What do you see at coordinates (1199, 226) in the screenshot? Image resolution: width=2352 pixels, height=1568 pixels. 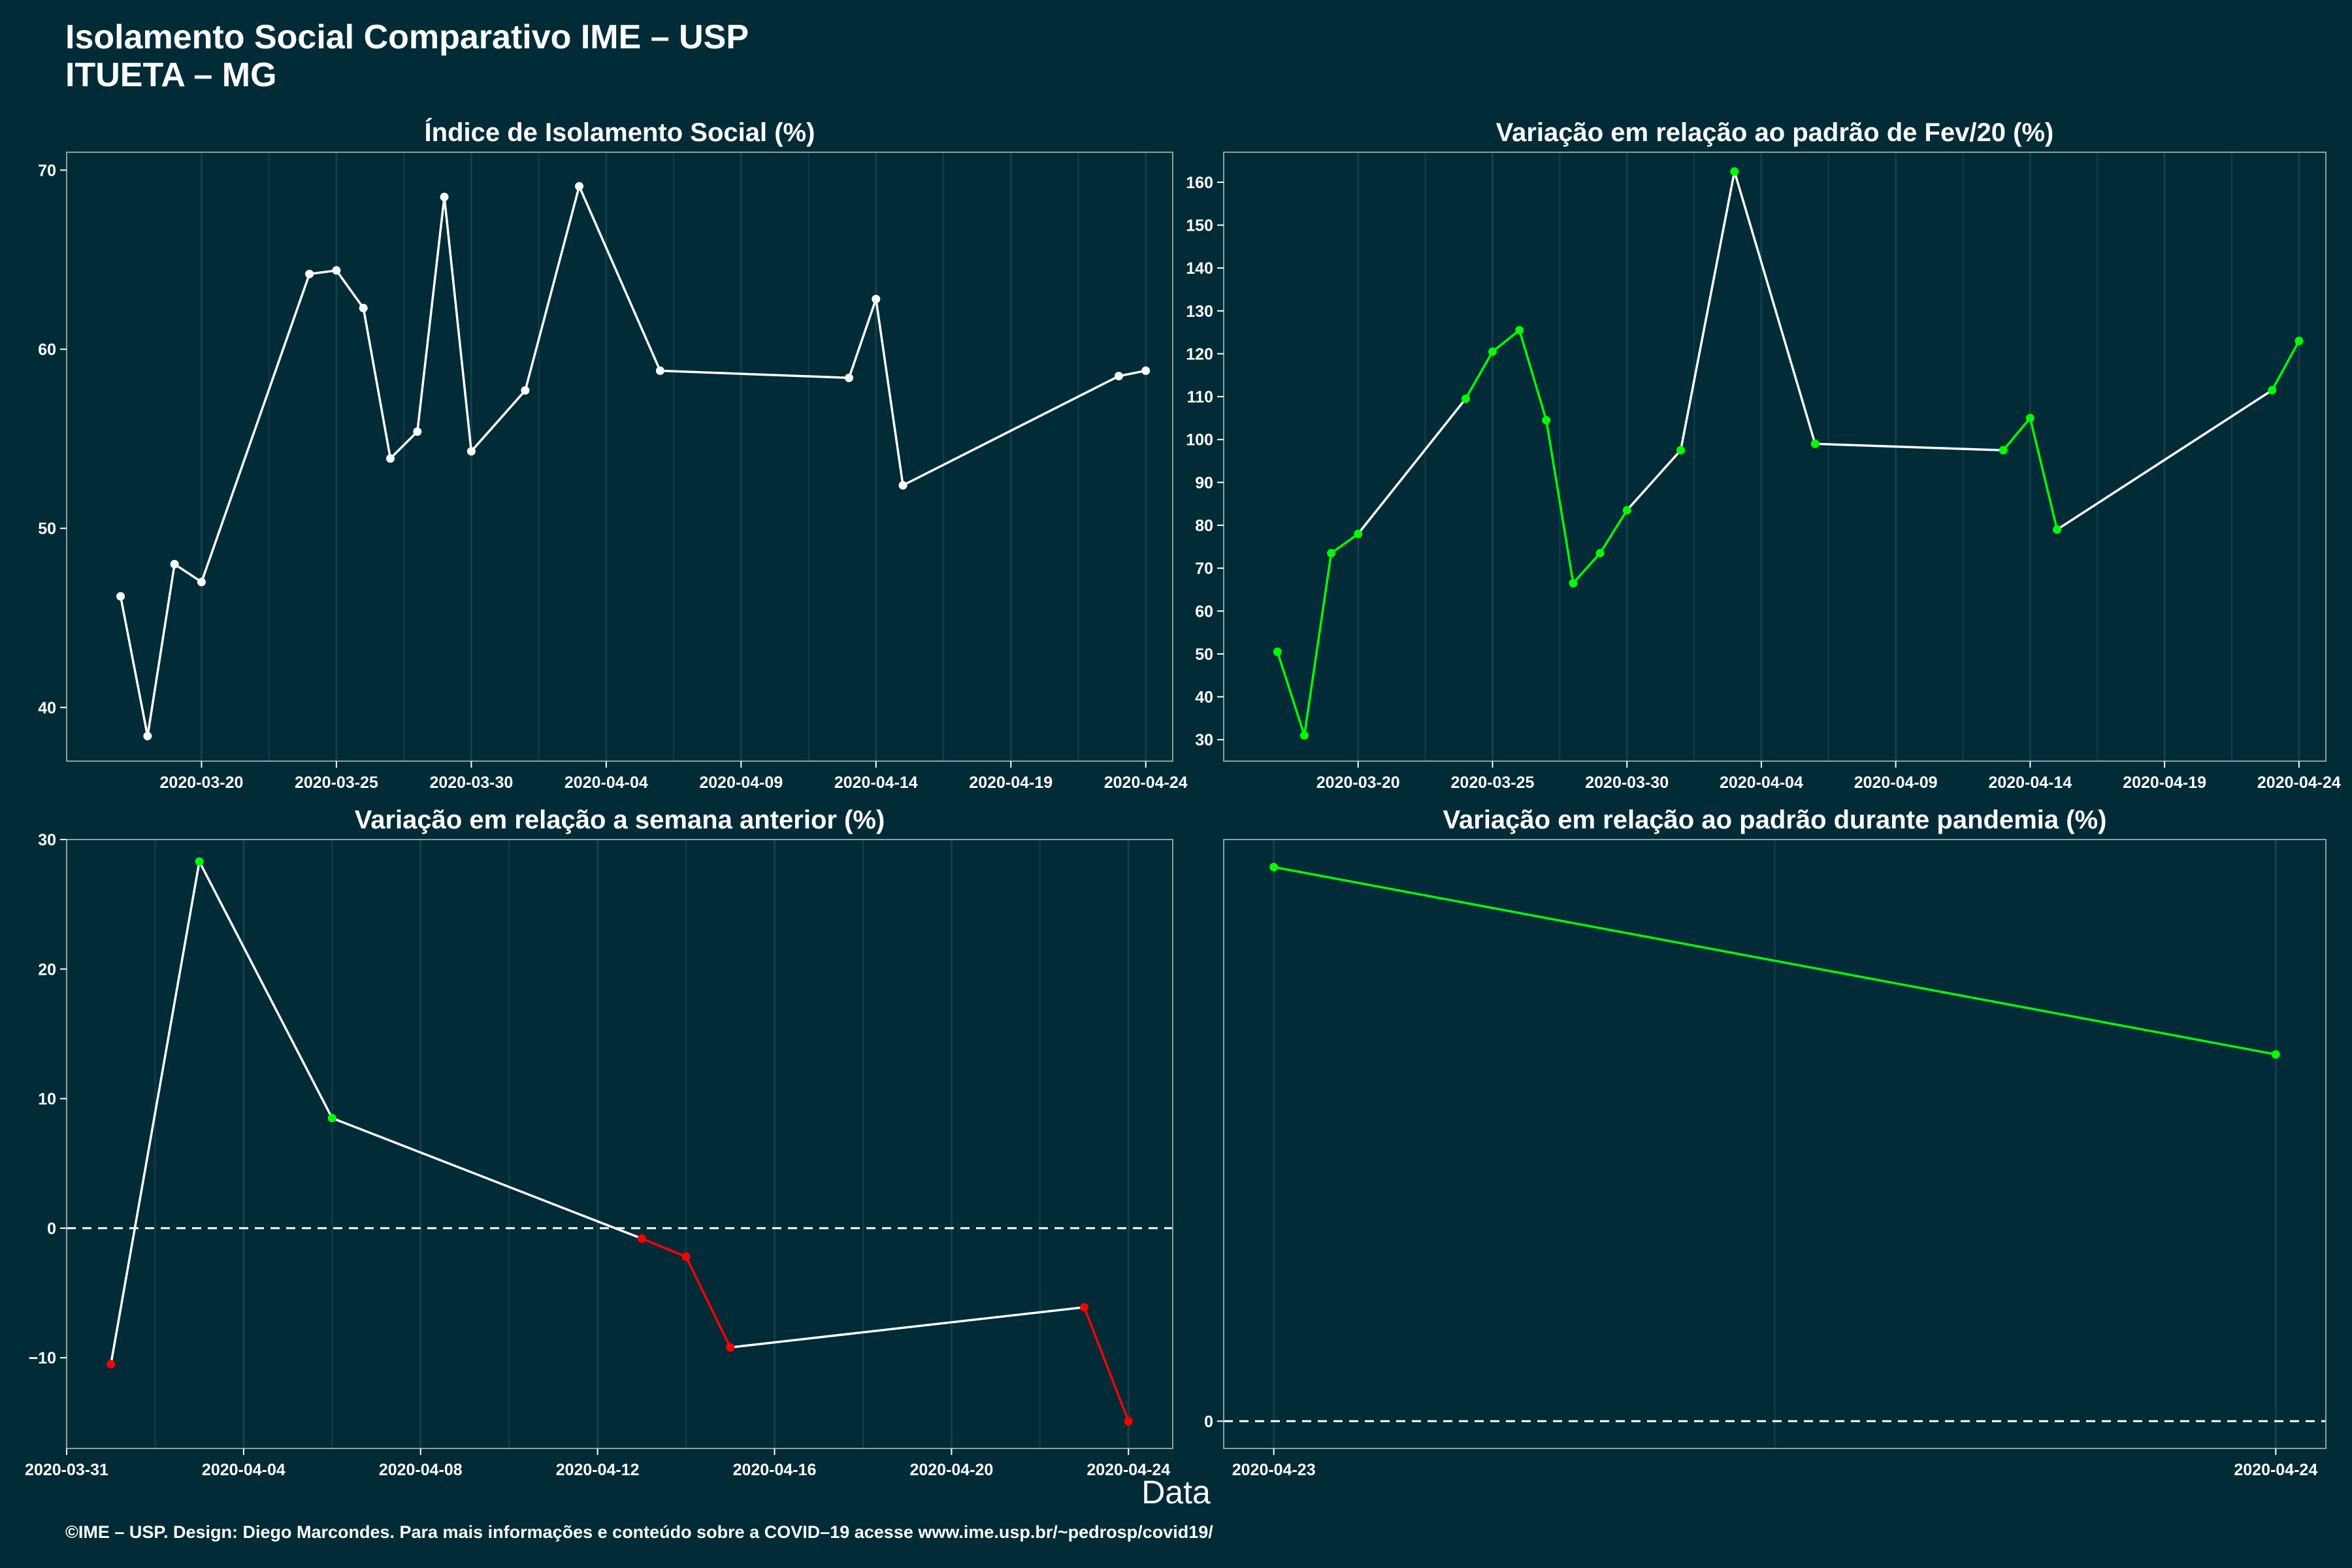 I see `y-tick-label: 150` at bounding box center [1199, 226].